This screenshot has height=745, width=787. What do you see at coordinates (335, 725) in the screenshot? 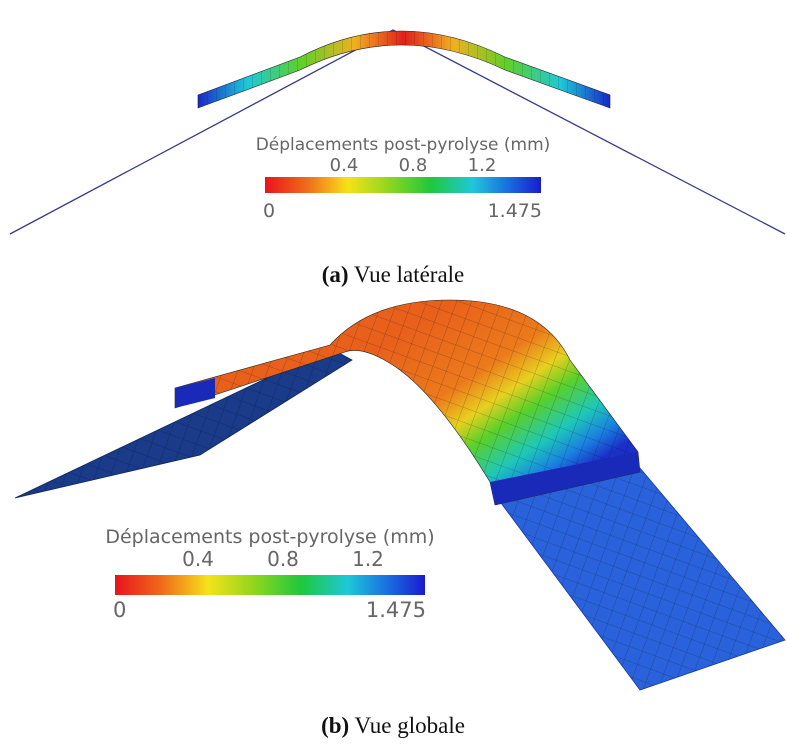
I see `caption-label: (b)` at bounding box center [335, 725].